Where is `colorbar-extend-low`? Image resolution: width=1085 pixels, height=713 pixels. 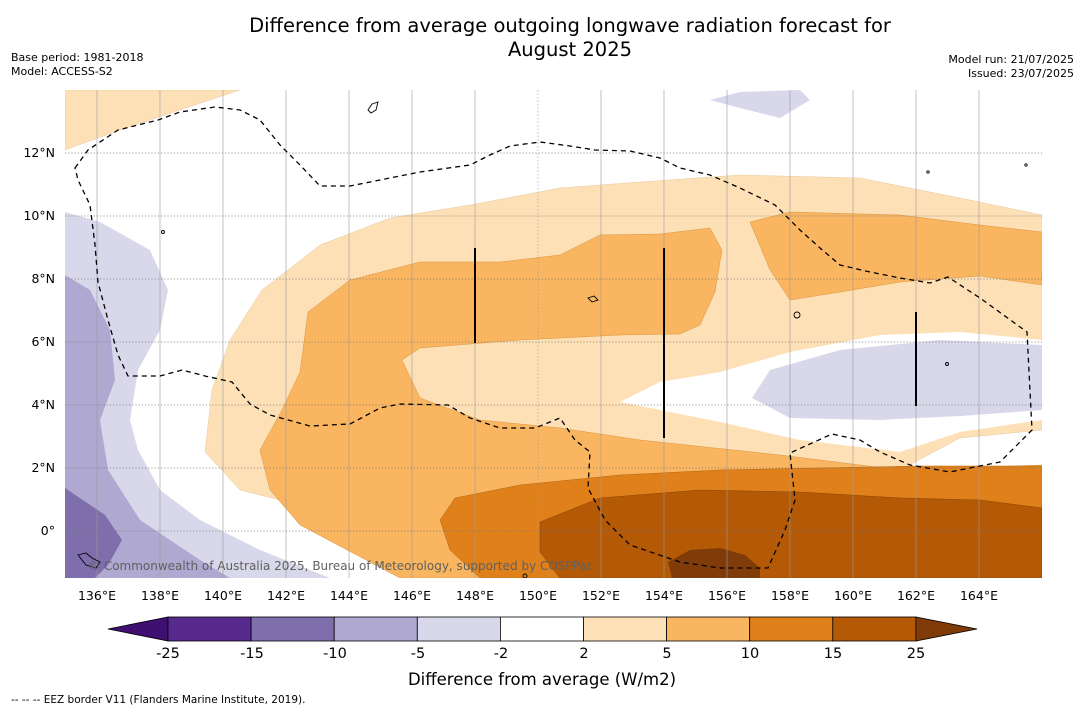 colorbar-extend-low is located at coordinates (138, 629).